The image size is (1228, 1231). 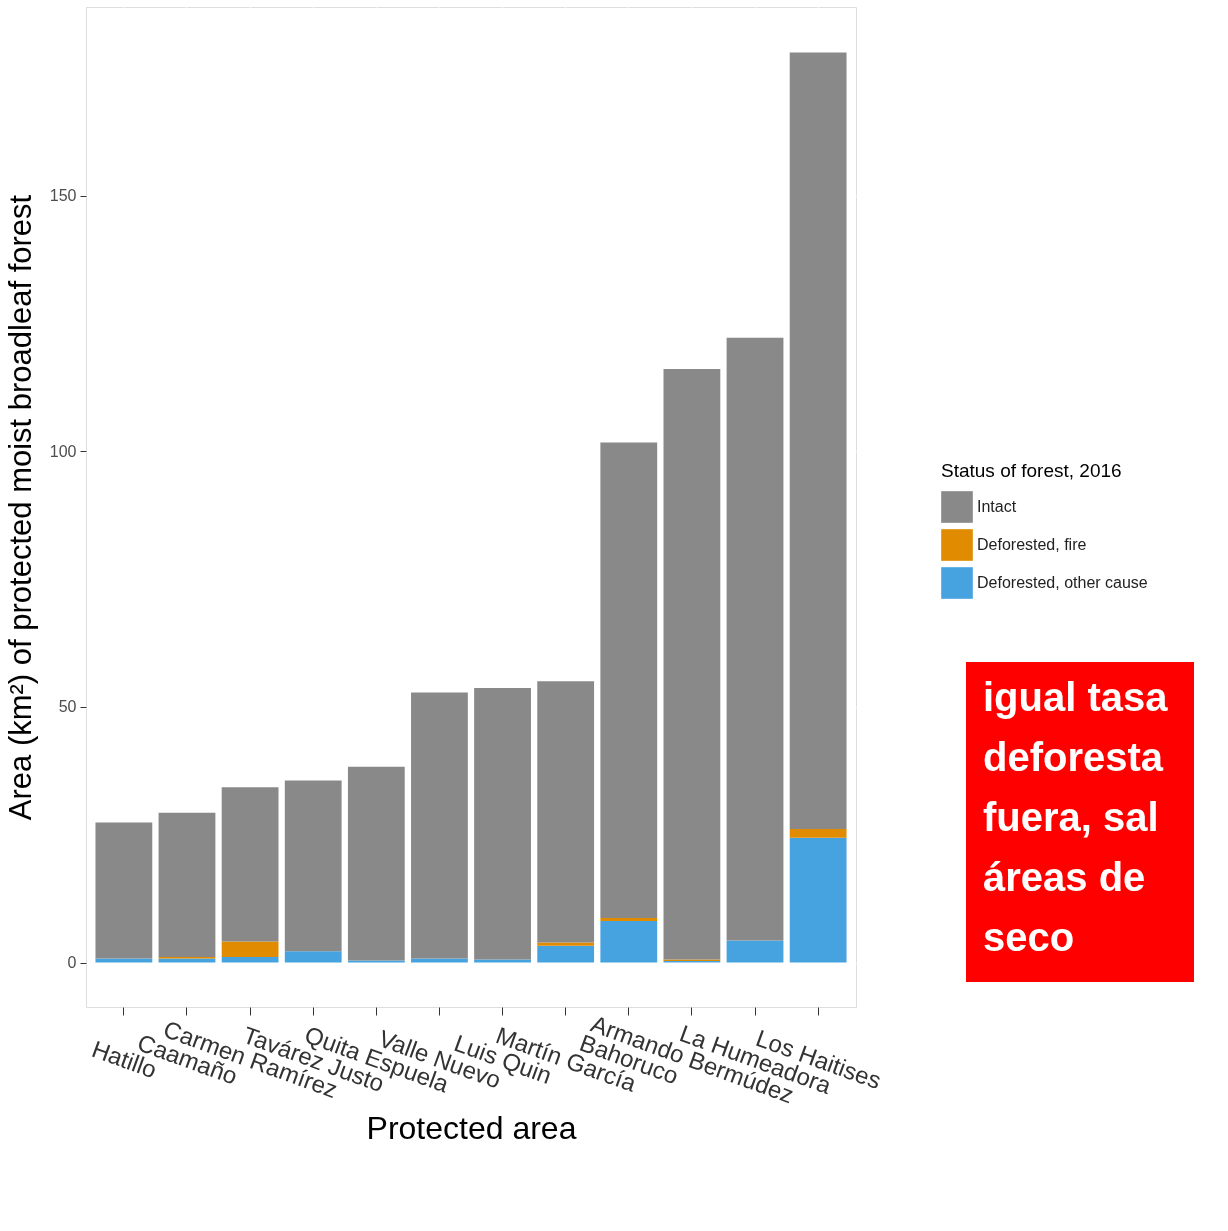 What do you see at coordinates (1062, 582) in the screenshot?
I see `legend-label: Deforested, other cause` at bounding box center [1062, 582].